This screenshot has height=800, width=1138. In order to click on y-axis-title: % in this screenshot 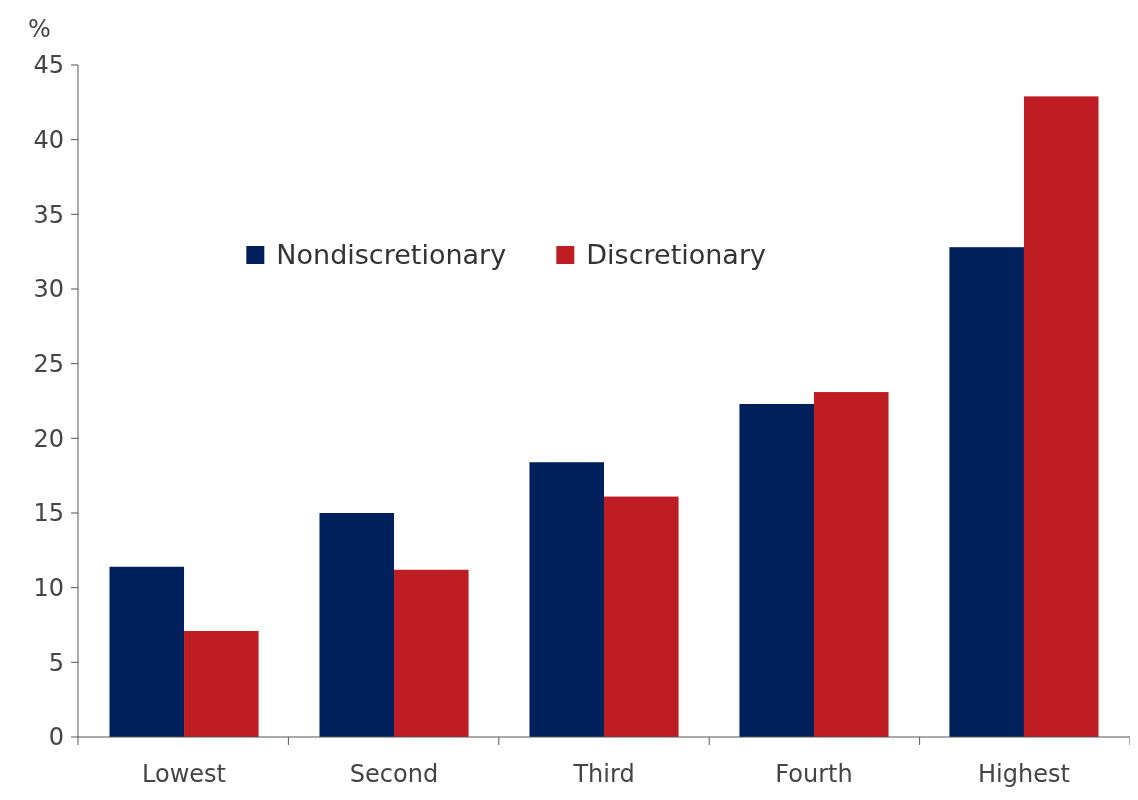, I will do `click(39, 29)`.